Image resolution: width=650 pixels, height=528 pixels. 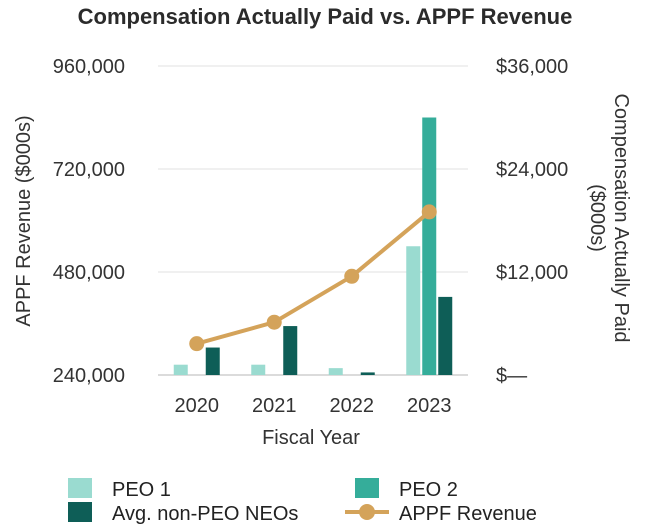 What do you see at coordinates (313, 406) in the screenshot?
I see `x-axis: 2020 2021 2022 2023` at bounding box center [313, 406].